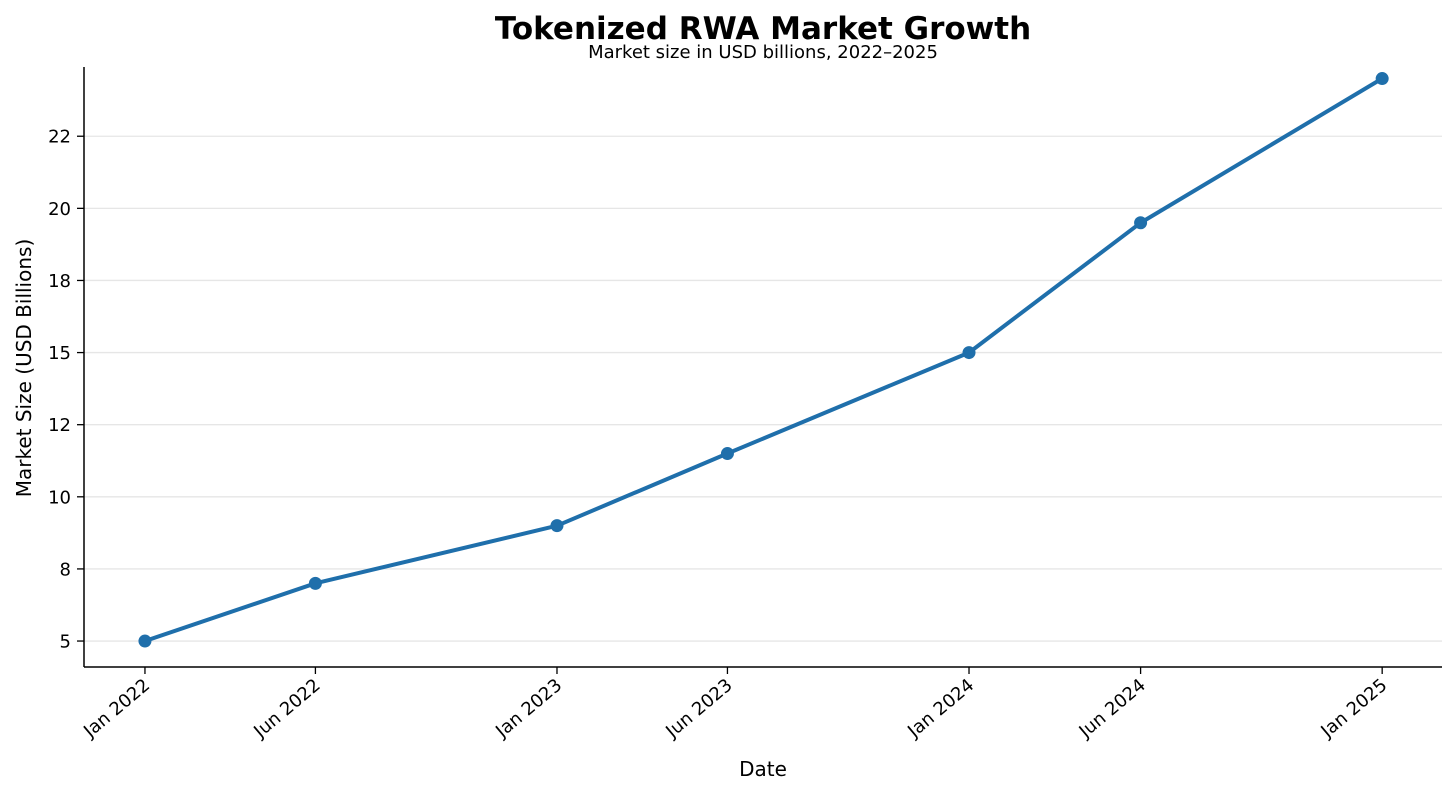 The image size is (1456, 795). I want to click on y-tick-label: 15, so click(59, 353).